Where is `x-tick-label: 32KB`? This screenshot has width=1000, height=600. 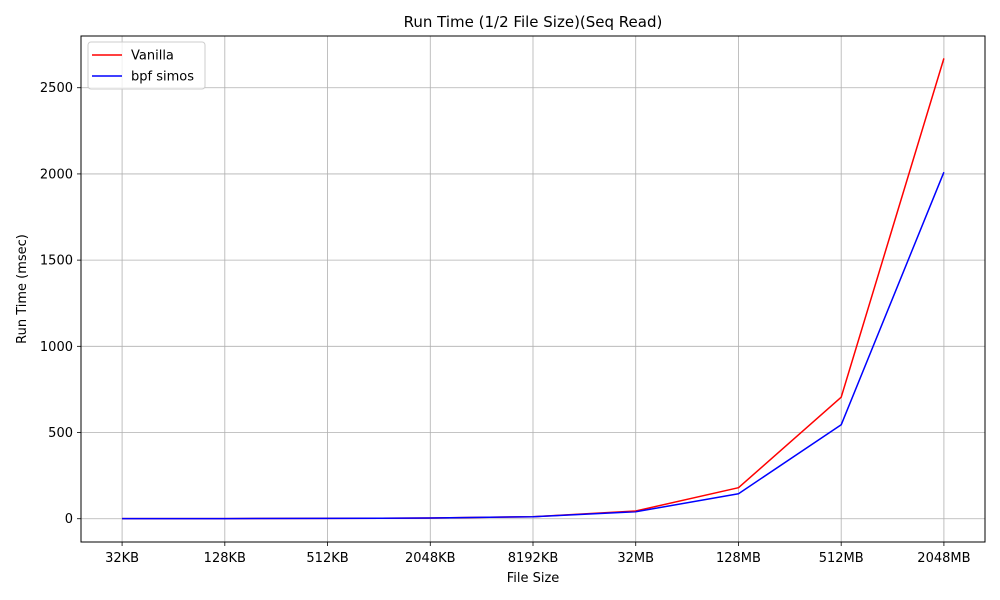 x-tick-label: 32KB is located at coordinates (122, 558).